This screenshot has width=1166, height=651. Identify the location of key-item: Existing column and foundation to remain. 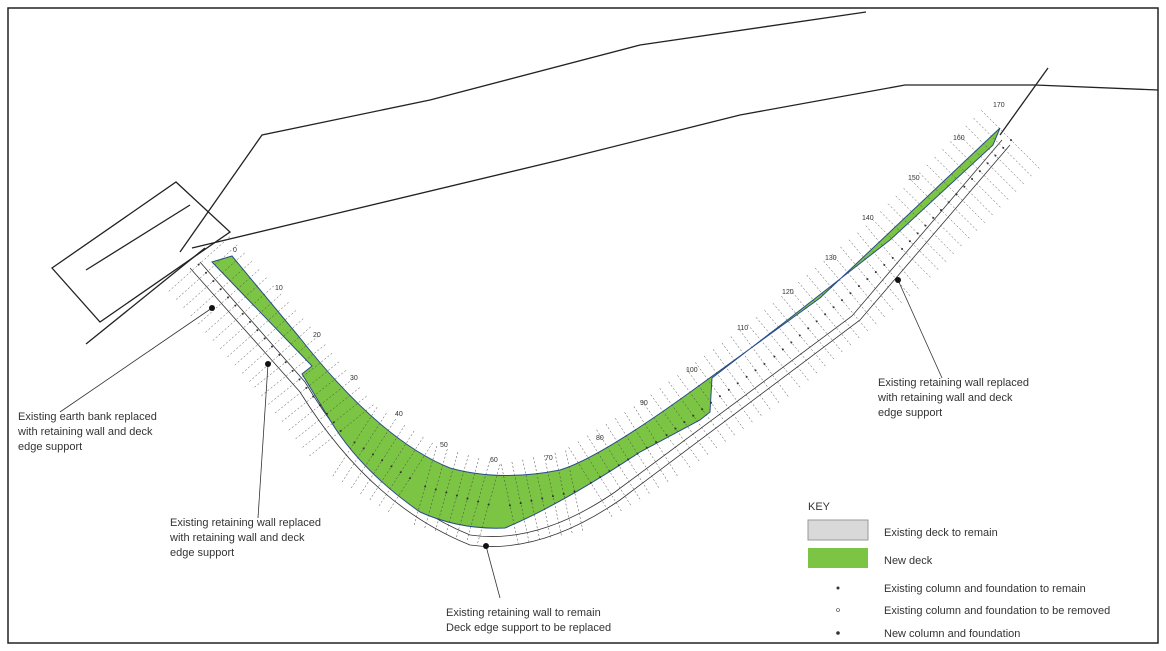
(985, 589).